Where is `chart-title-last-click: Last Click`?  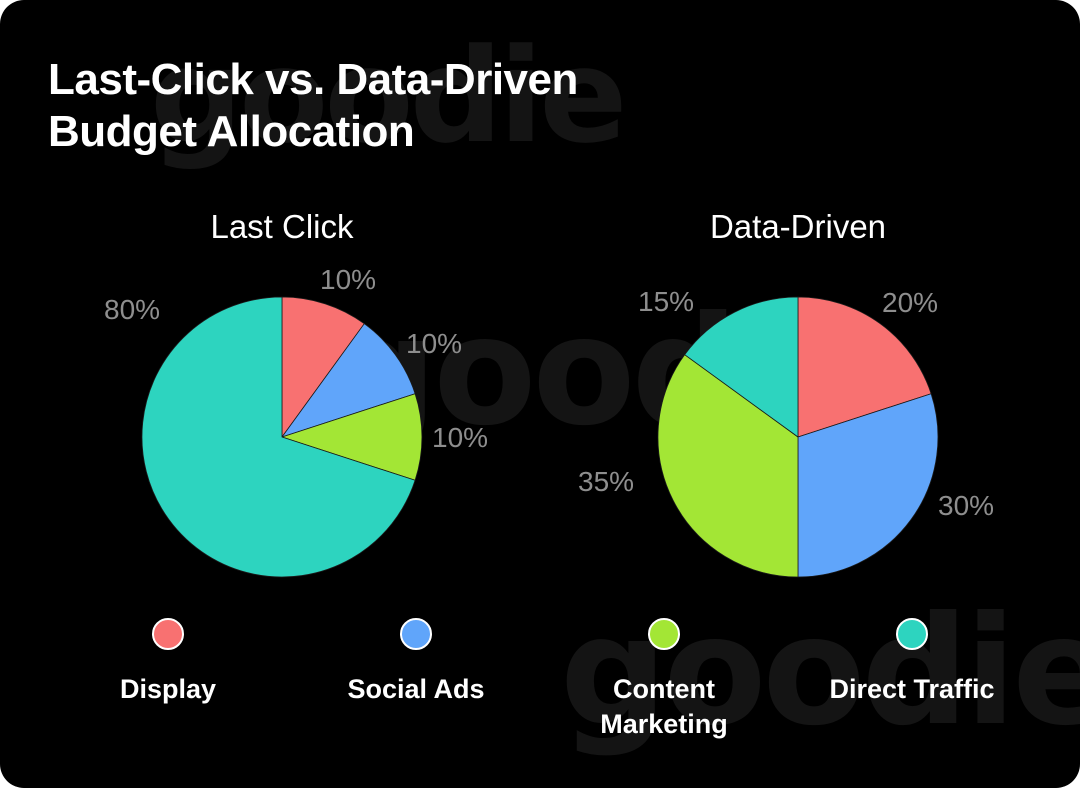 chart-title-last-click: Last Click is located at coordinates (282, 226).